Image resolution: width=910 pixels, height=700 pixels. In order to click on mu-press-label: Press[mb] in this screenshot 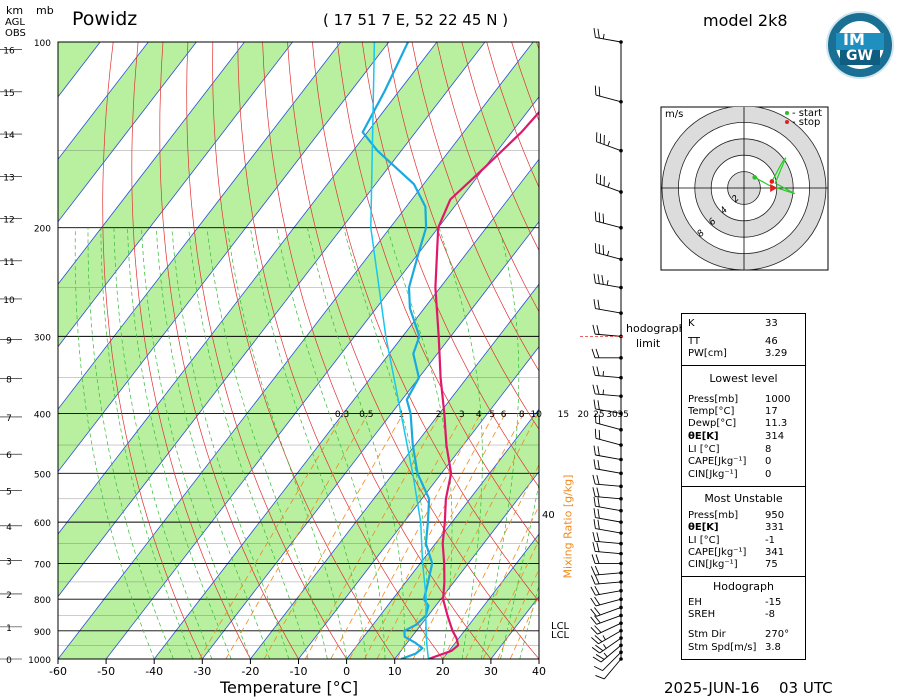, I will do `click(713, 515)`.